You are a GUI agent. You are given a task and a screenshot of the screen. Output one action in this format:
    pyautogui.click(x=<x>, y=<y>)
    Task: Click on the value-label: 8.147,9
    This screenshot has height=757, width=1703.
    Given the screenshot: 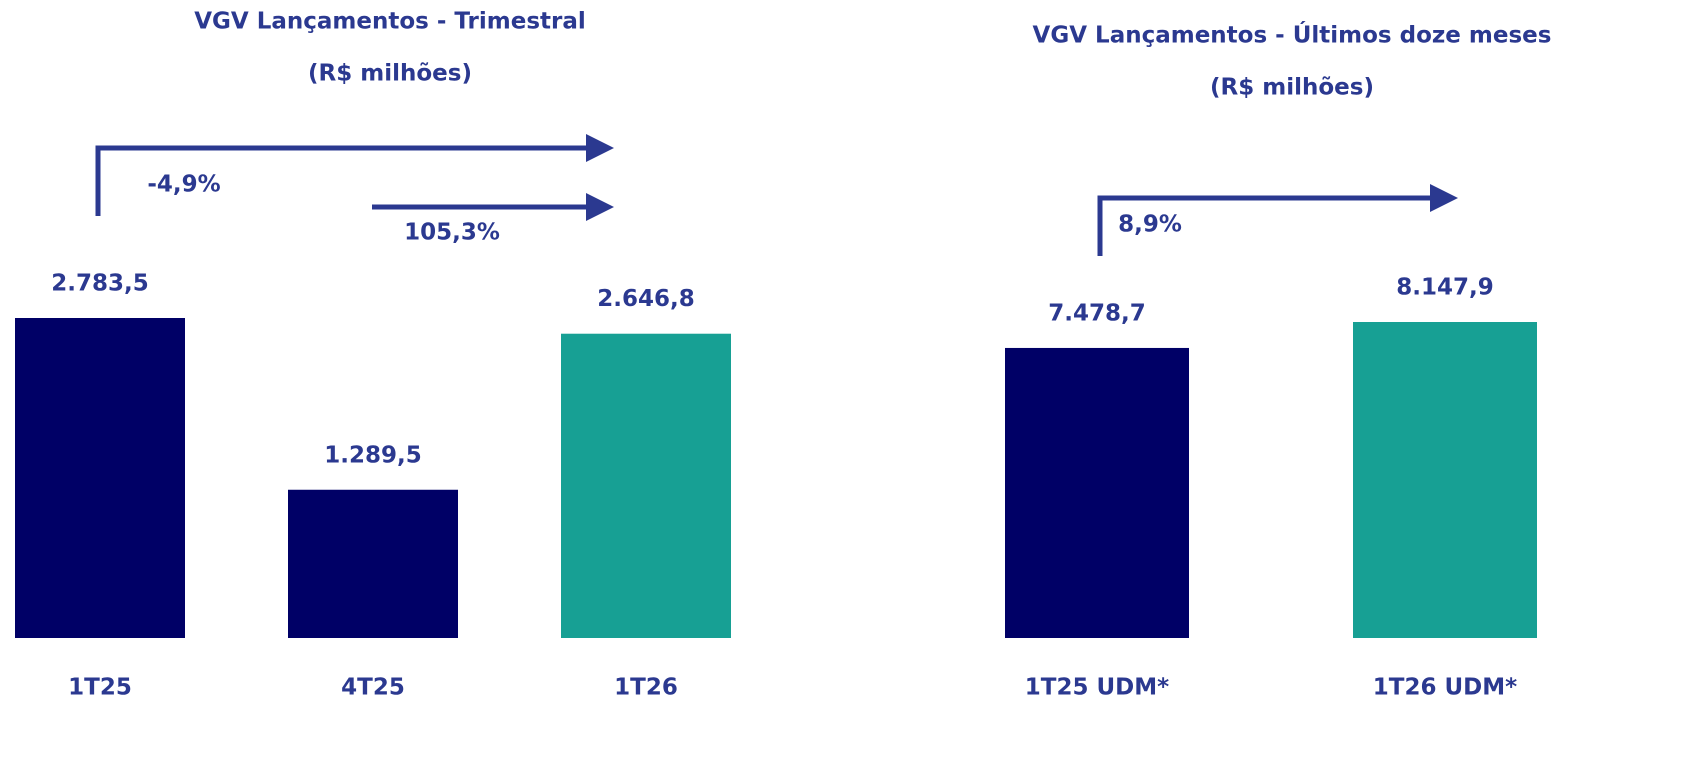 What is the action you would take?
    pyautogui.click(x=1445, y=288)
    